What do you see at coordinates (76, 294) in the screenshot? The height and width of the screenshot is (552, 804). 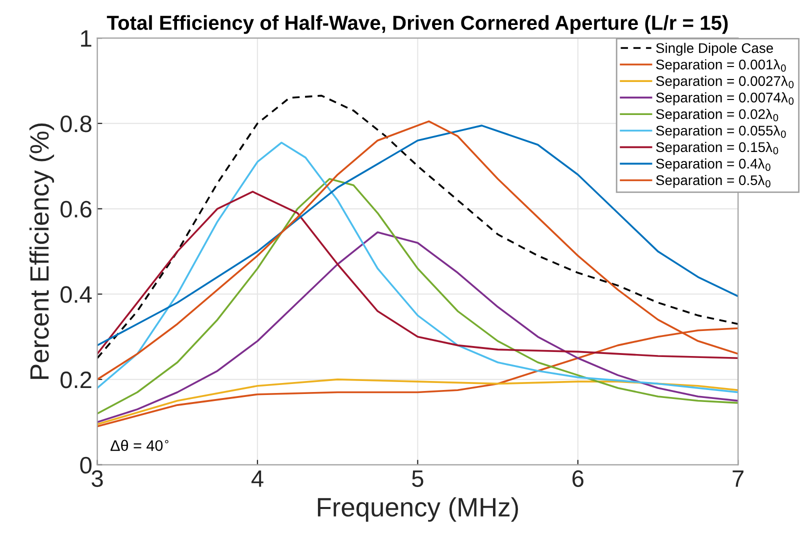 I see `y-tick-label: 0.4` at bounding box center [76, 294].